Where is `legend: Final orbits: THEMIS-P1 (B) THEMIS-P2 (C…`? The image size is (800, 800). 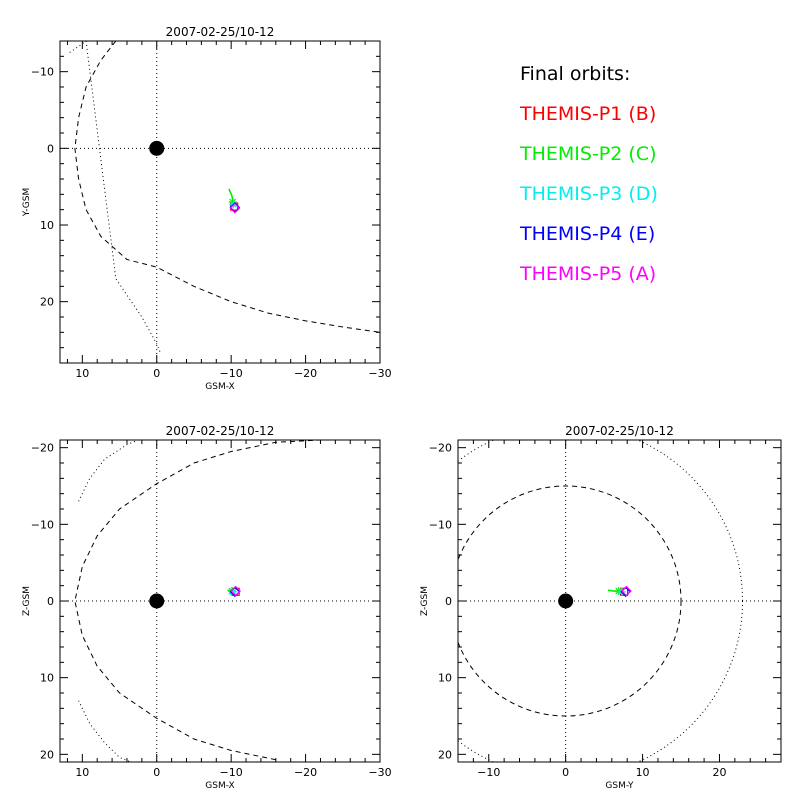 legend: Final orbits: THEMIS-P1 (B) THEMIS-P2 (C… is located at coordinates (650, 182).